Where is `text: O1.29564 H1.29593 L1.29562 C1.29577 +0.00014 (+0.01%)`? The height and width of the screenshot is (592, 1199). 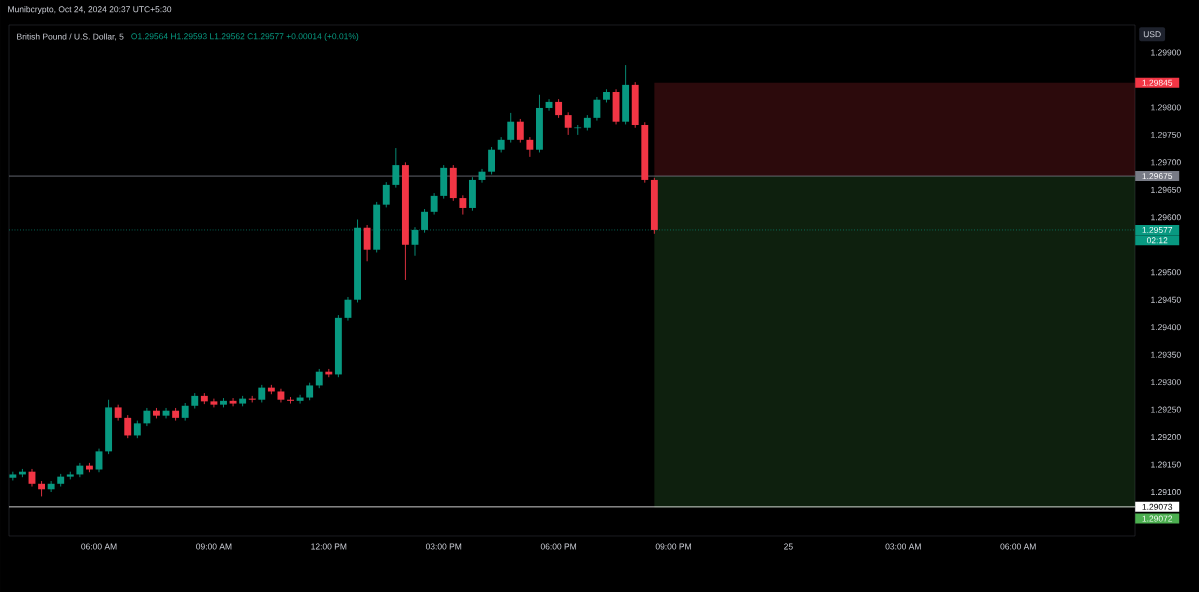 text: O1.29564 H1.29593 L1.29562 C1.29577 +0.00014 (+0.01%) is located at coordinates (245, 37).